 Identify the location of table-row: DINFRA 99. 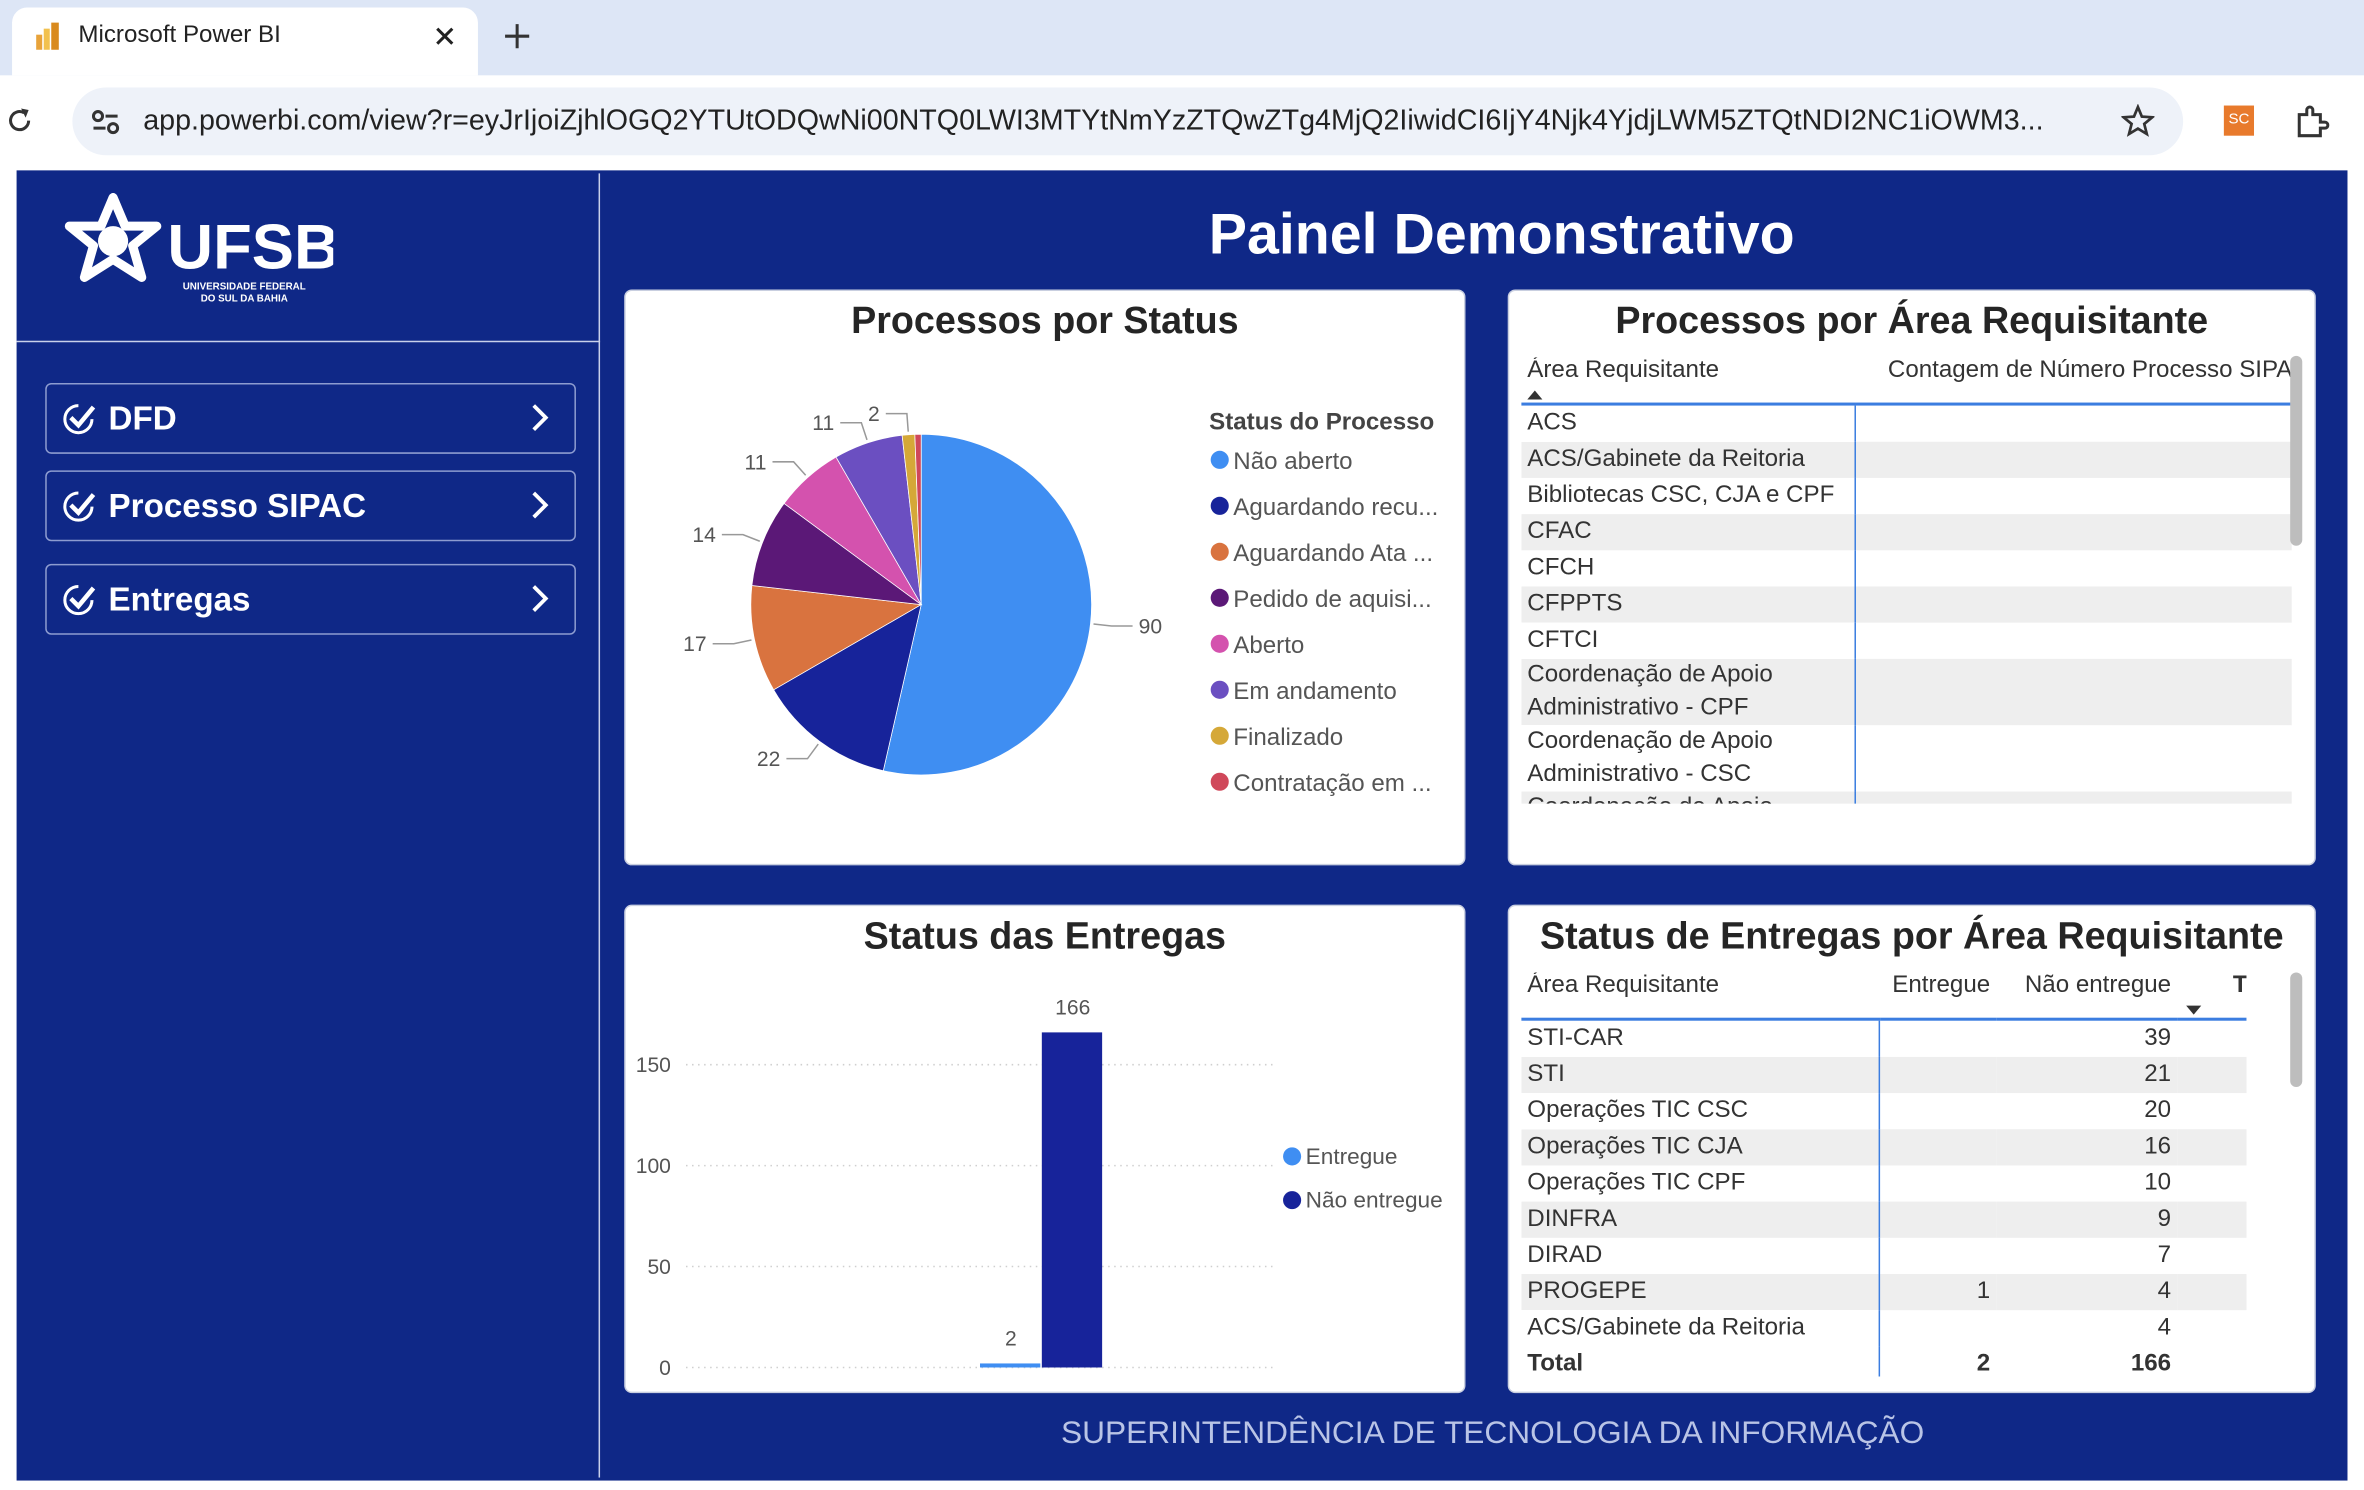
(1884, 1219).